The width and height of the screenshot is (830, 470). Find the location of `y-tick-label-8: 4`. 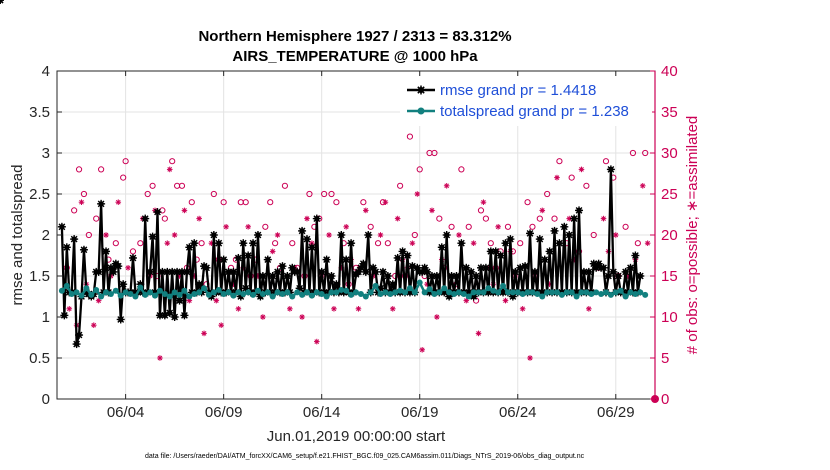

y-tick-label-8: 4 is located at coordinates (46, 71).